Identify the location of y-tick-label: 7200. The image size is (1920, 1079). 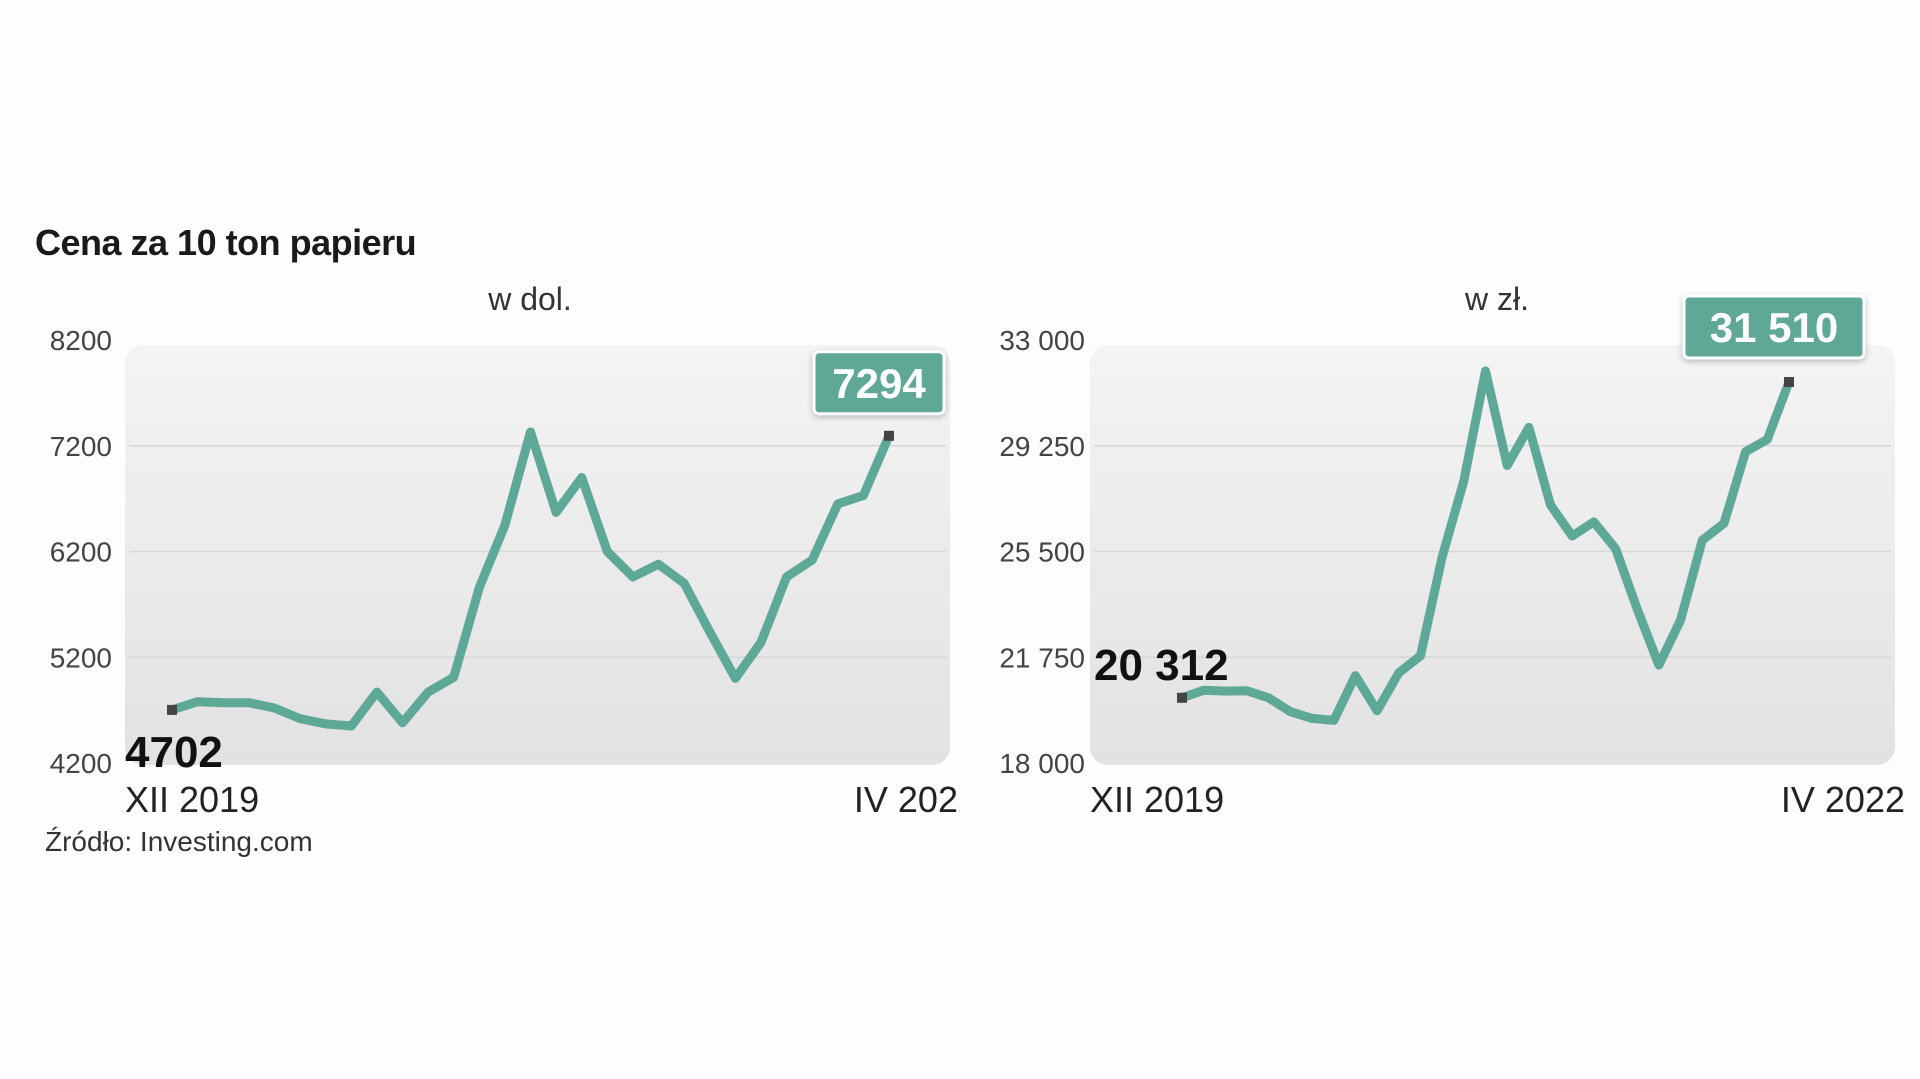
(81, 446).